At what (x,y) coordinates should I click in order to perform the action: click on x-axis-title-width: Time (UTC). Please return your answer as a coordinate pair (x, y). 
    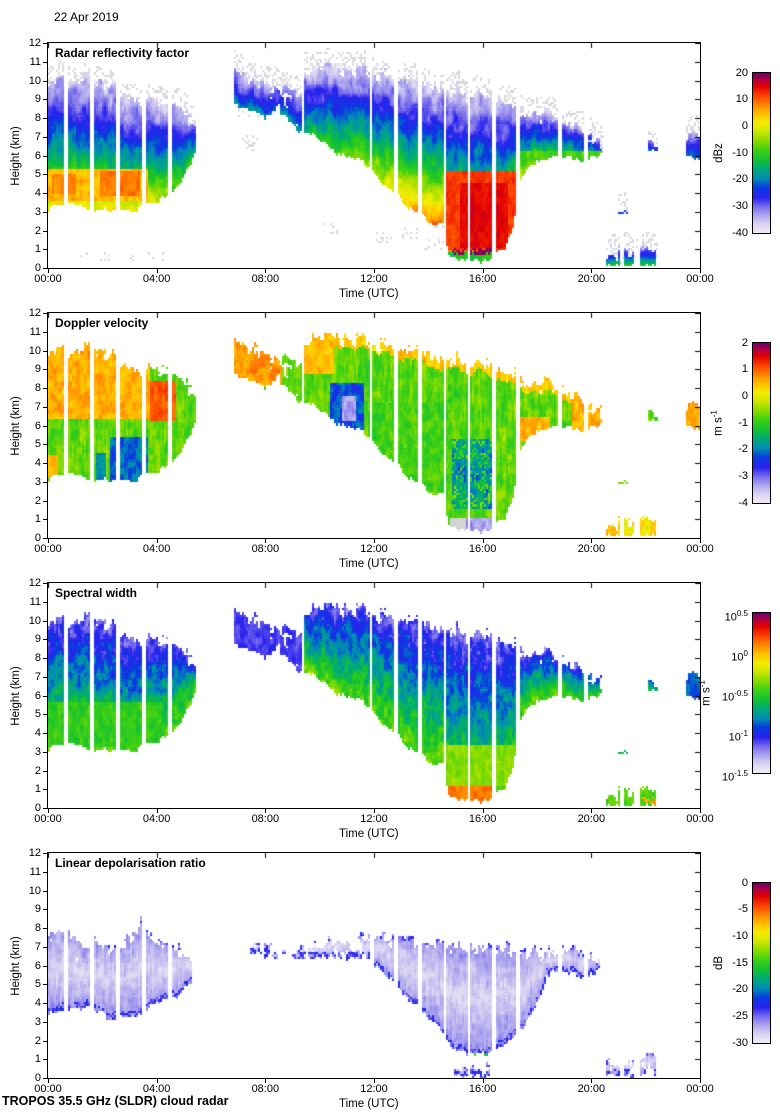
    Looking at the image, I should click on (369, 834).